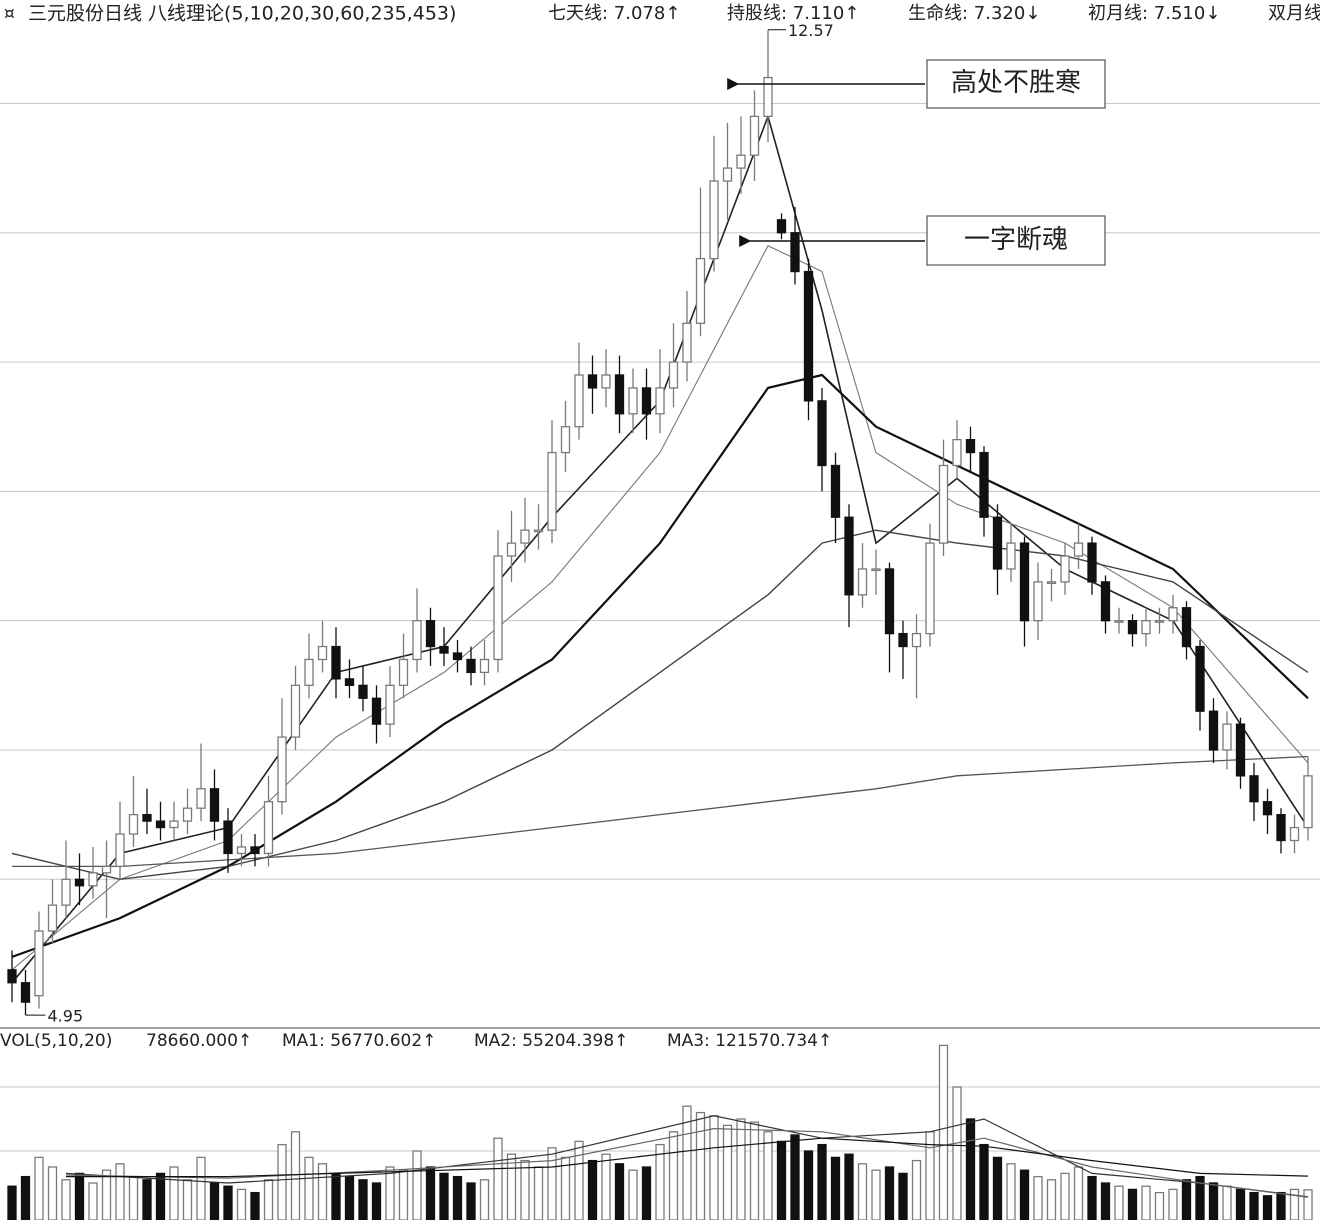  I want to click on legend-entry: MA3: 121570.734↑, so click(749, 1041).